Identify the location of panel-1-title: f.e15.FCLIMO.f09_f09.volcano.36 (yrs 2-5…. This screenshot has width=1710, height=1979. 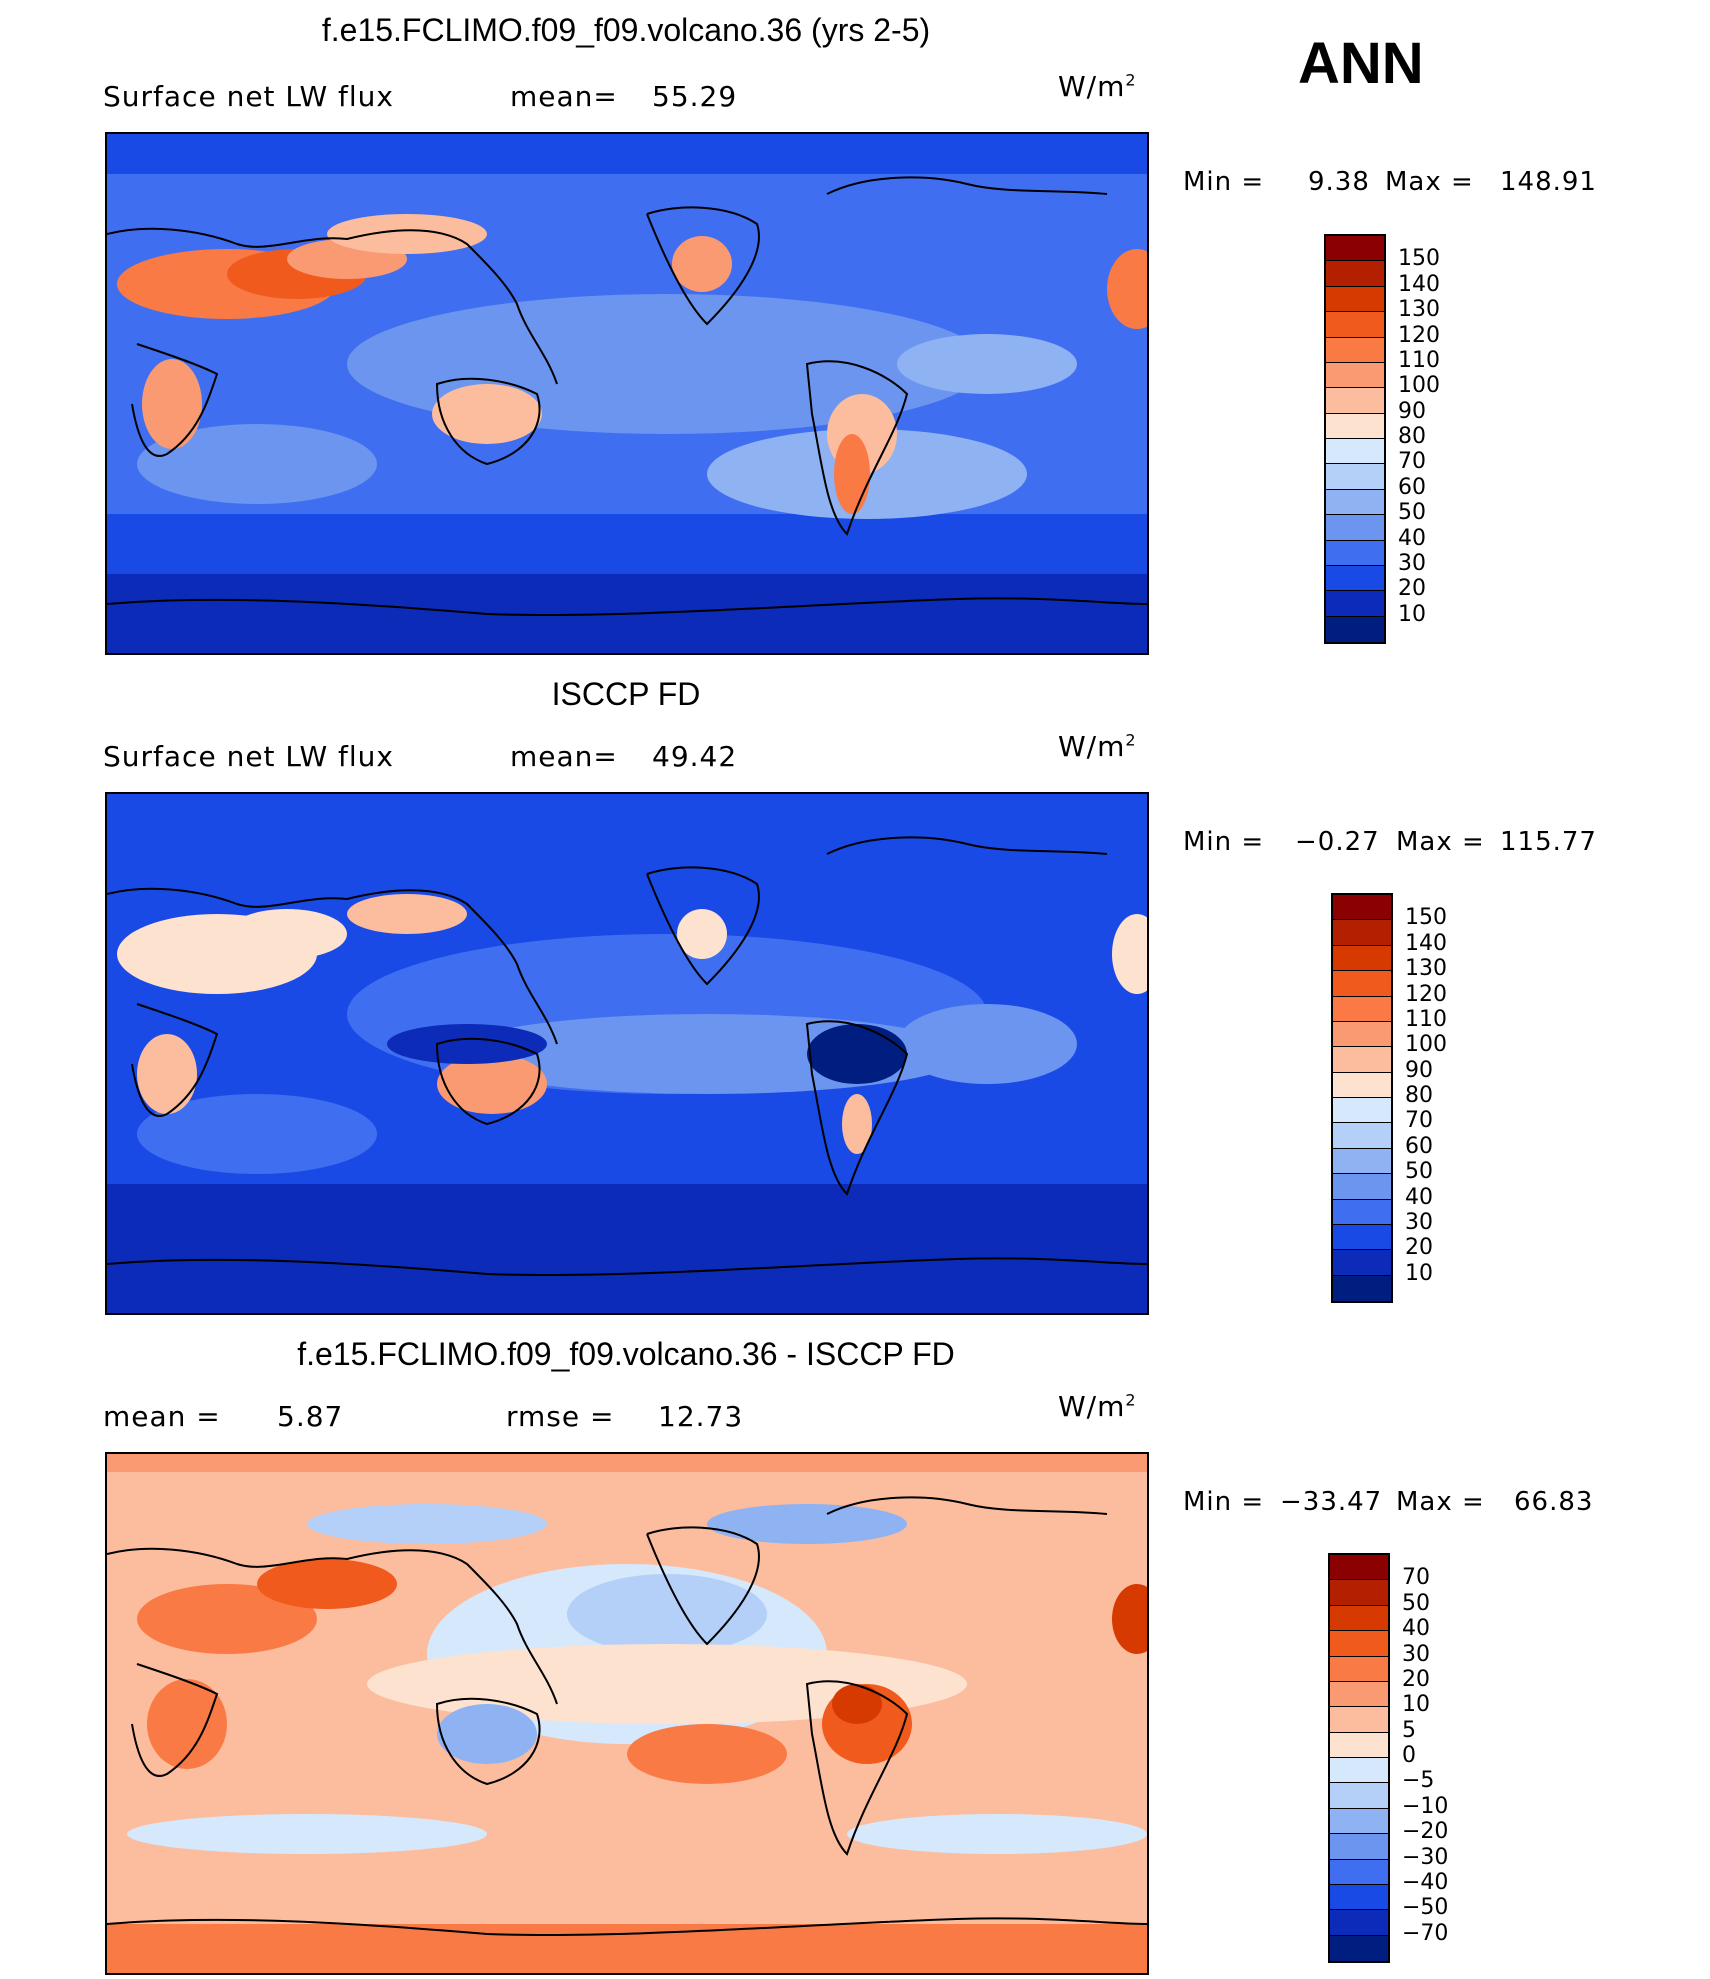
(626, 30).